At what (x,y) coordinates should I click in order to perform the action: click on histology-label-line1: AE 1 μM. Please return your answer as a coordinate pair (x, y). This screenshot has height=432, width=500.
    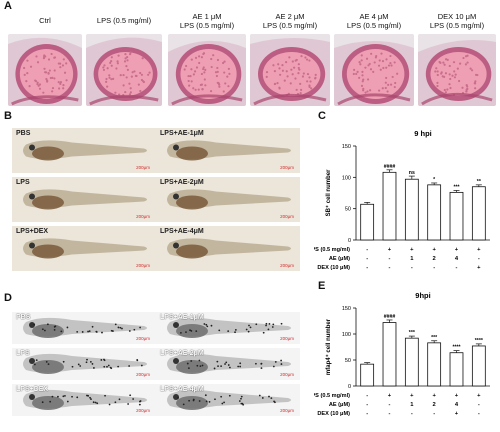
    Looking at the image, I should click on (207, 16).